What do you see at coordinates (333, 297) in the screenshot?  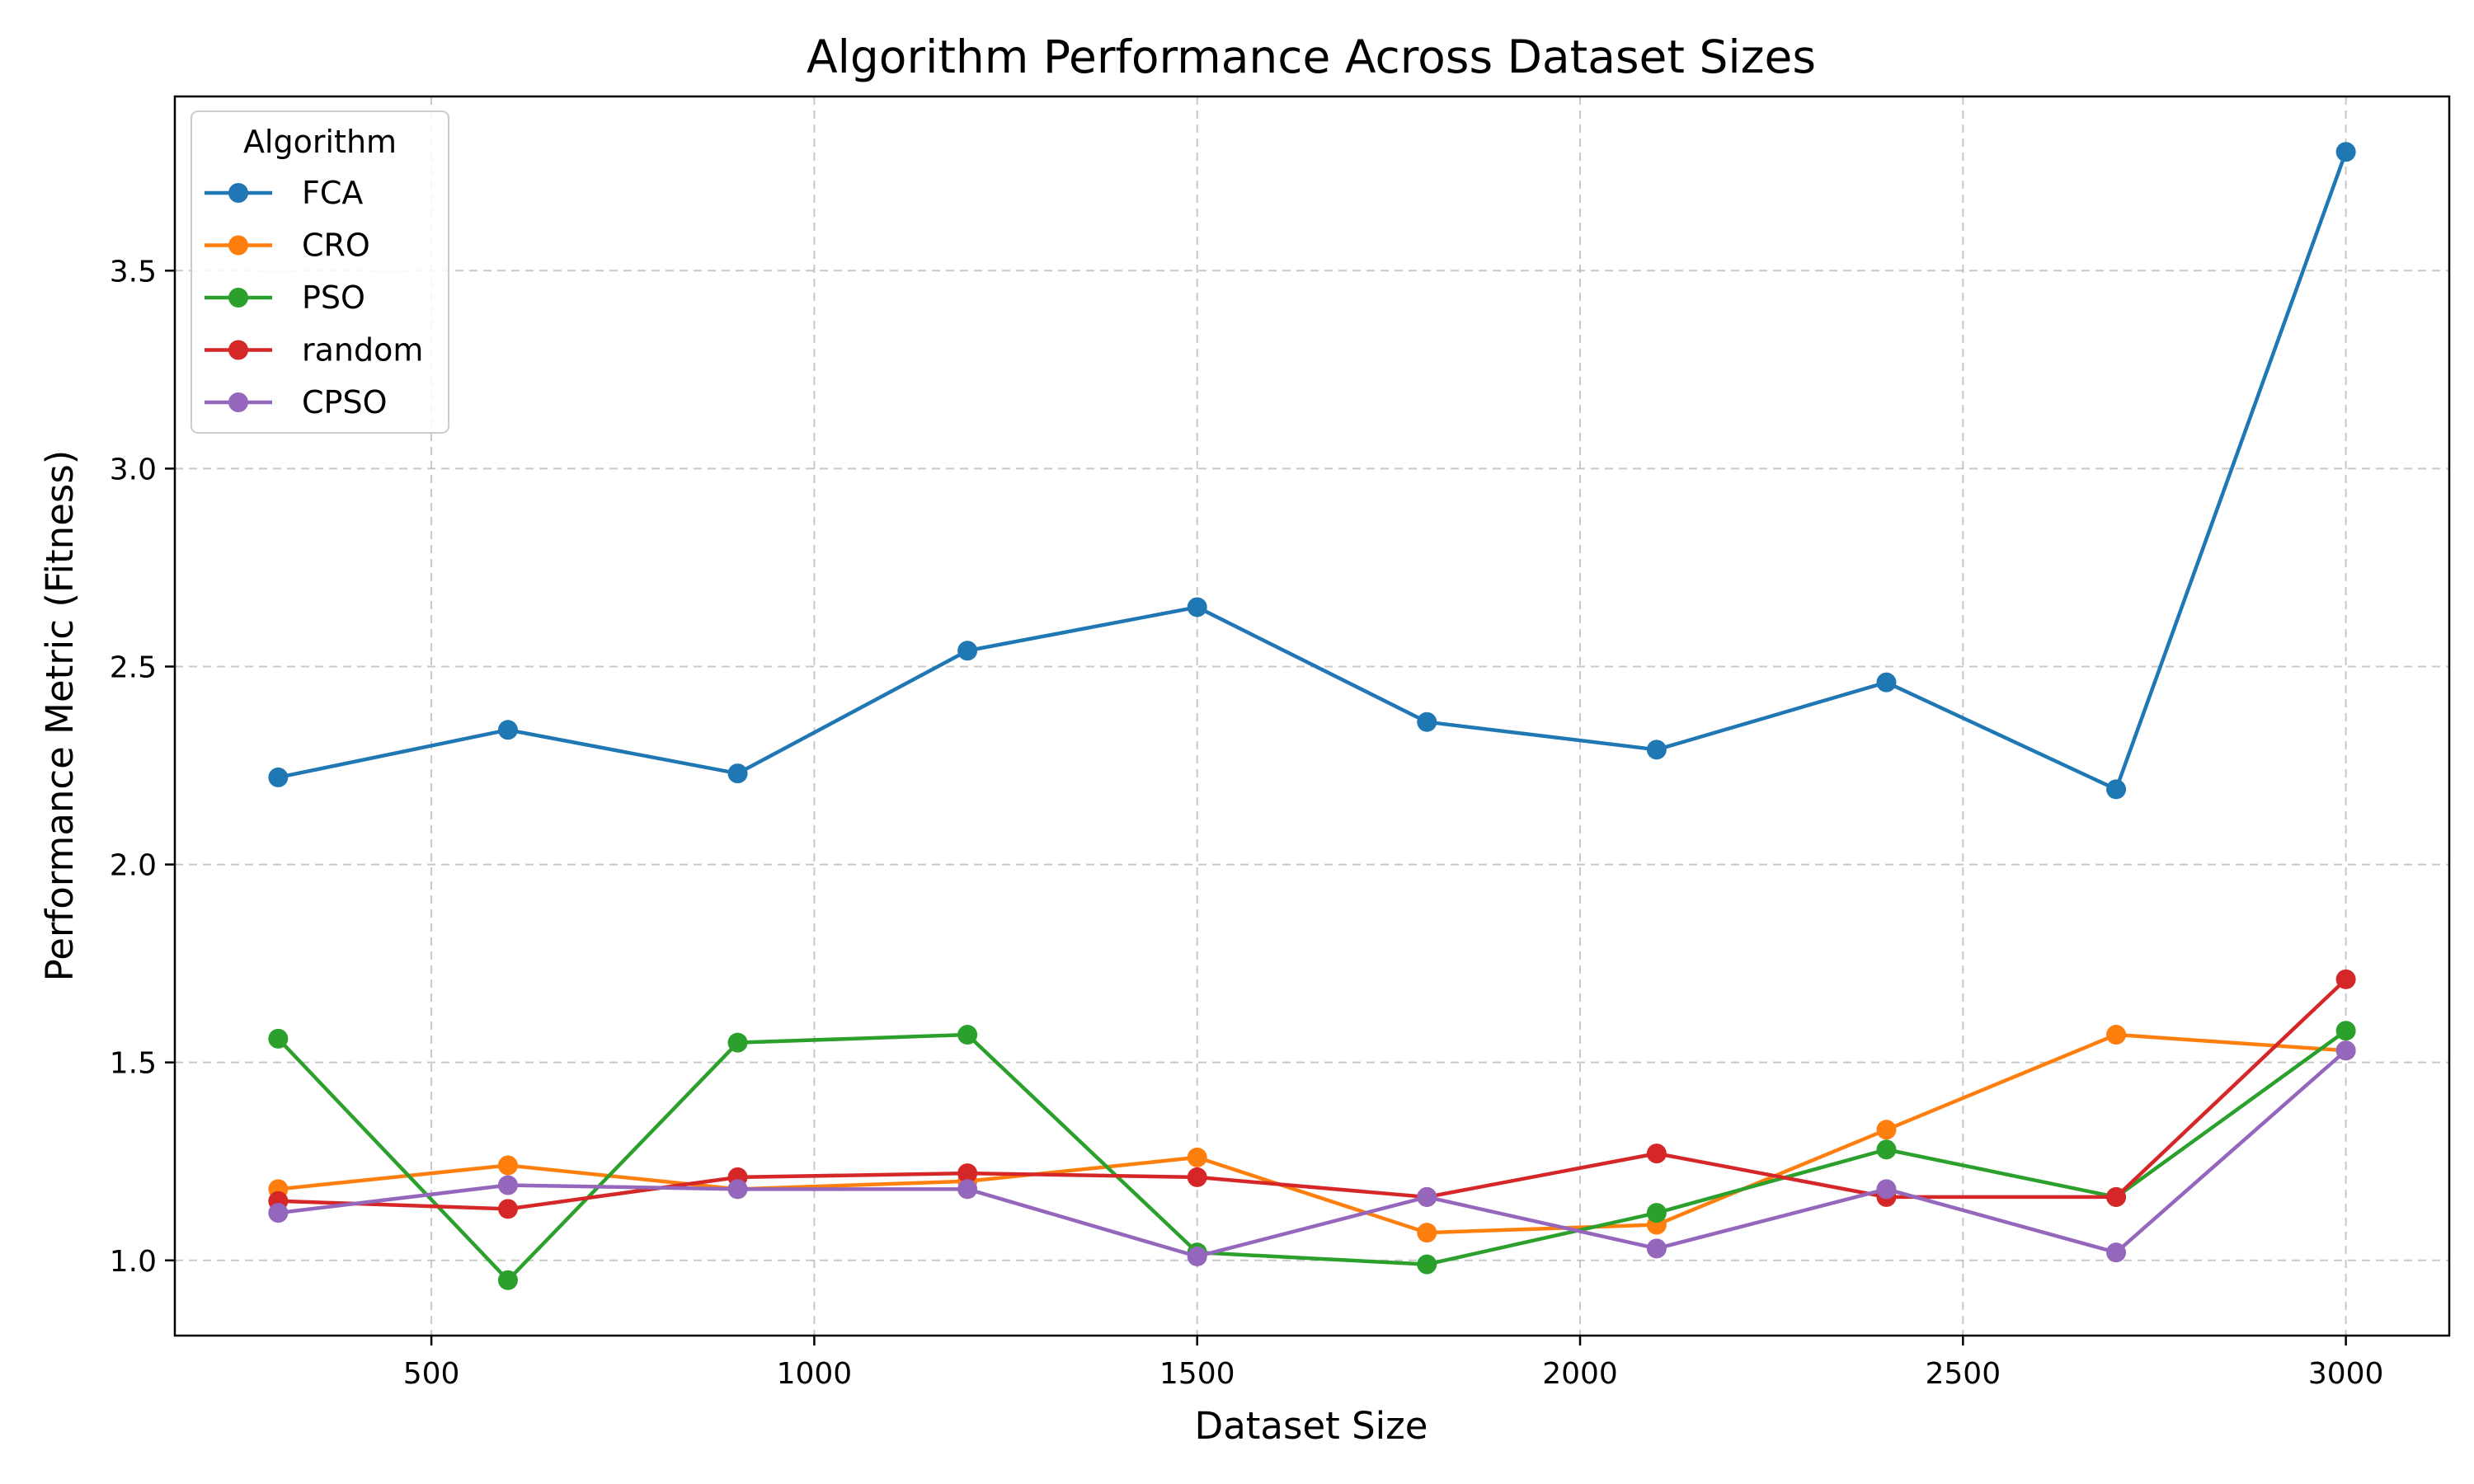 I see `legend-label: PSO` at bounding box center [333, 297].